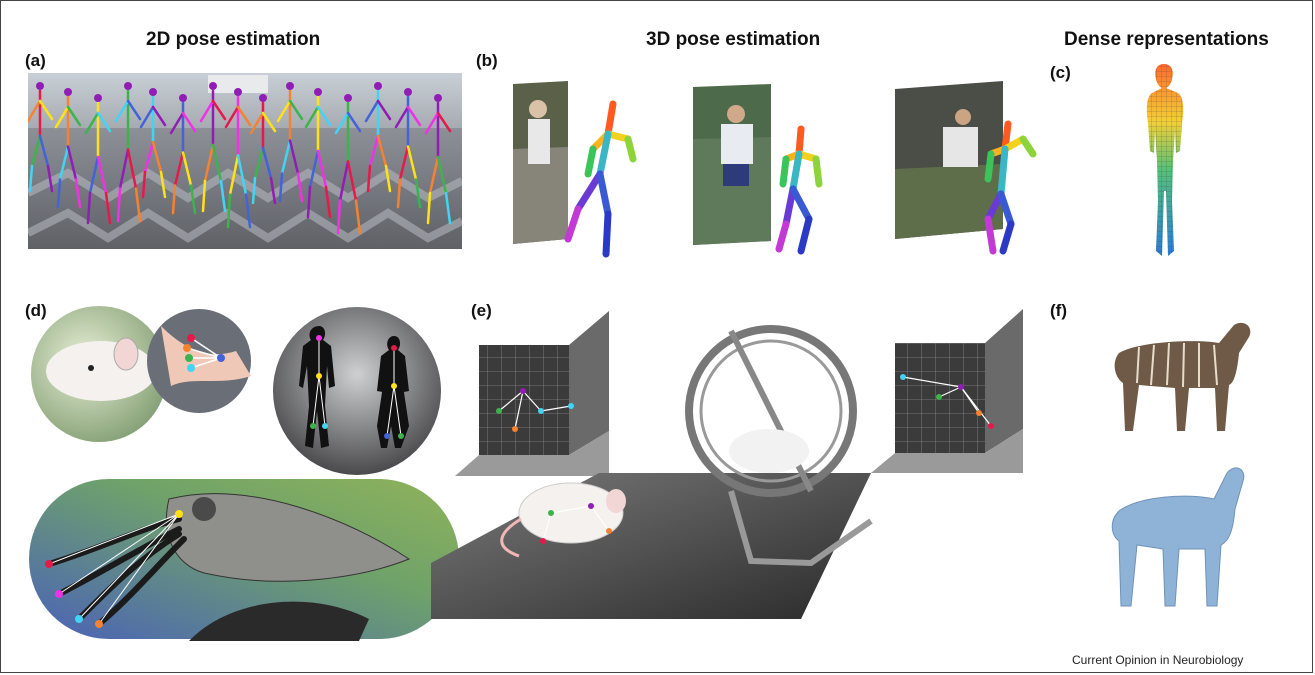 The height and width of the screenshot is (675, 1315). Describe the element at coordinates (1060, 72) in the screenshot. I see `panel-label-c: (c)` at that location.